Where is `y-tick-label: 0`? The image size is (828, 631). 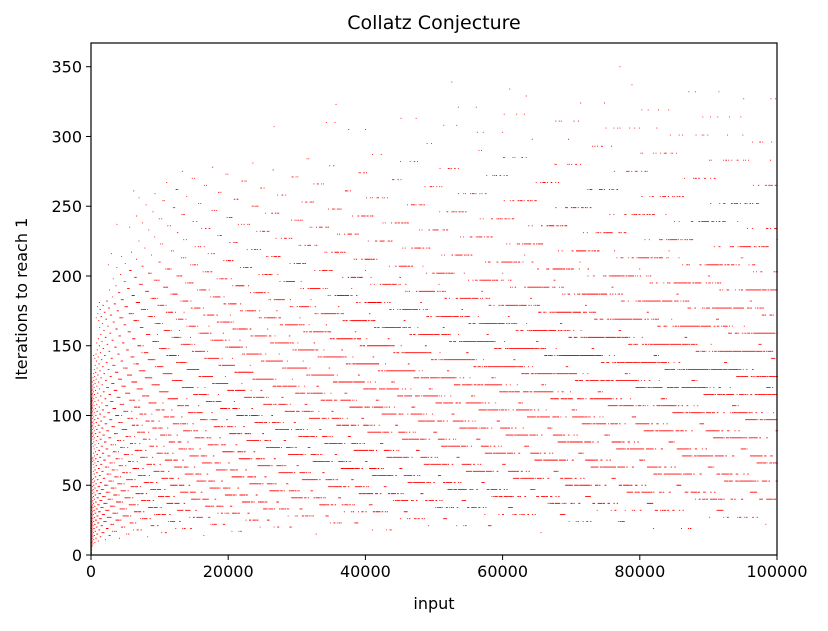
y-tick-label: 0 is located at coordinates (77, 555).